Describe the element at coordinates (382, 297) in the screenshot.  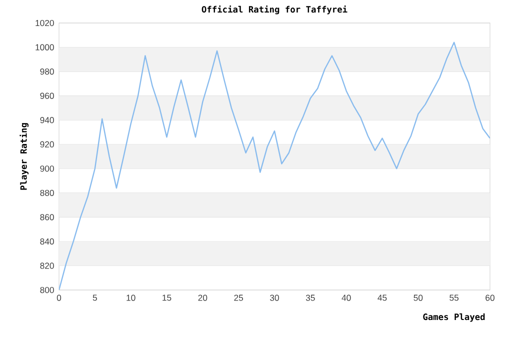
I see `x-tick-label: 45` at that location.